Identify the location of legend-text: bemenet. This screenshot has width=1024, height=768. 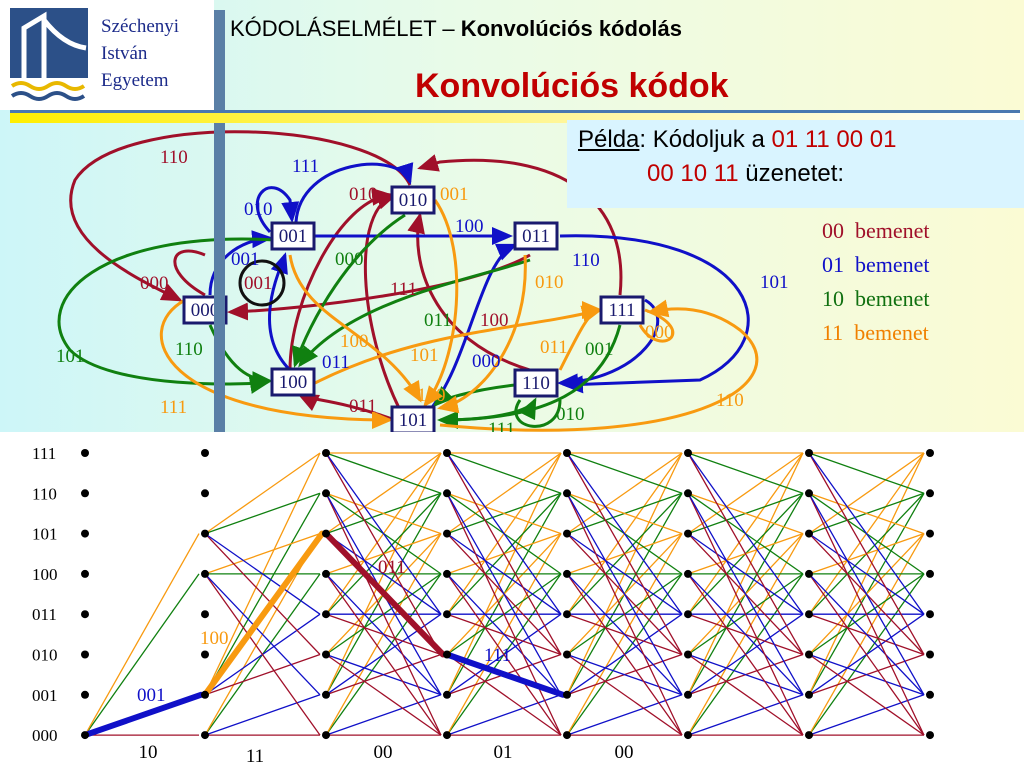
(892, 298).